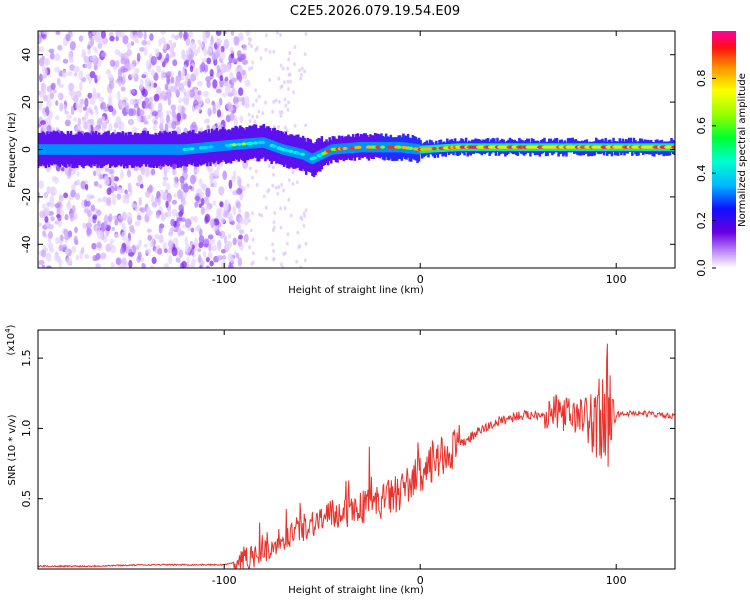 This screenshot has width=750, height=600. Describe the element at coordinates (26, 429) in the screenshot. I see `snr-ytick-label: 1.0` at that location.